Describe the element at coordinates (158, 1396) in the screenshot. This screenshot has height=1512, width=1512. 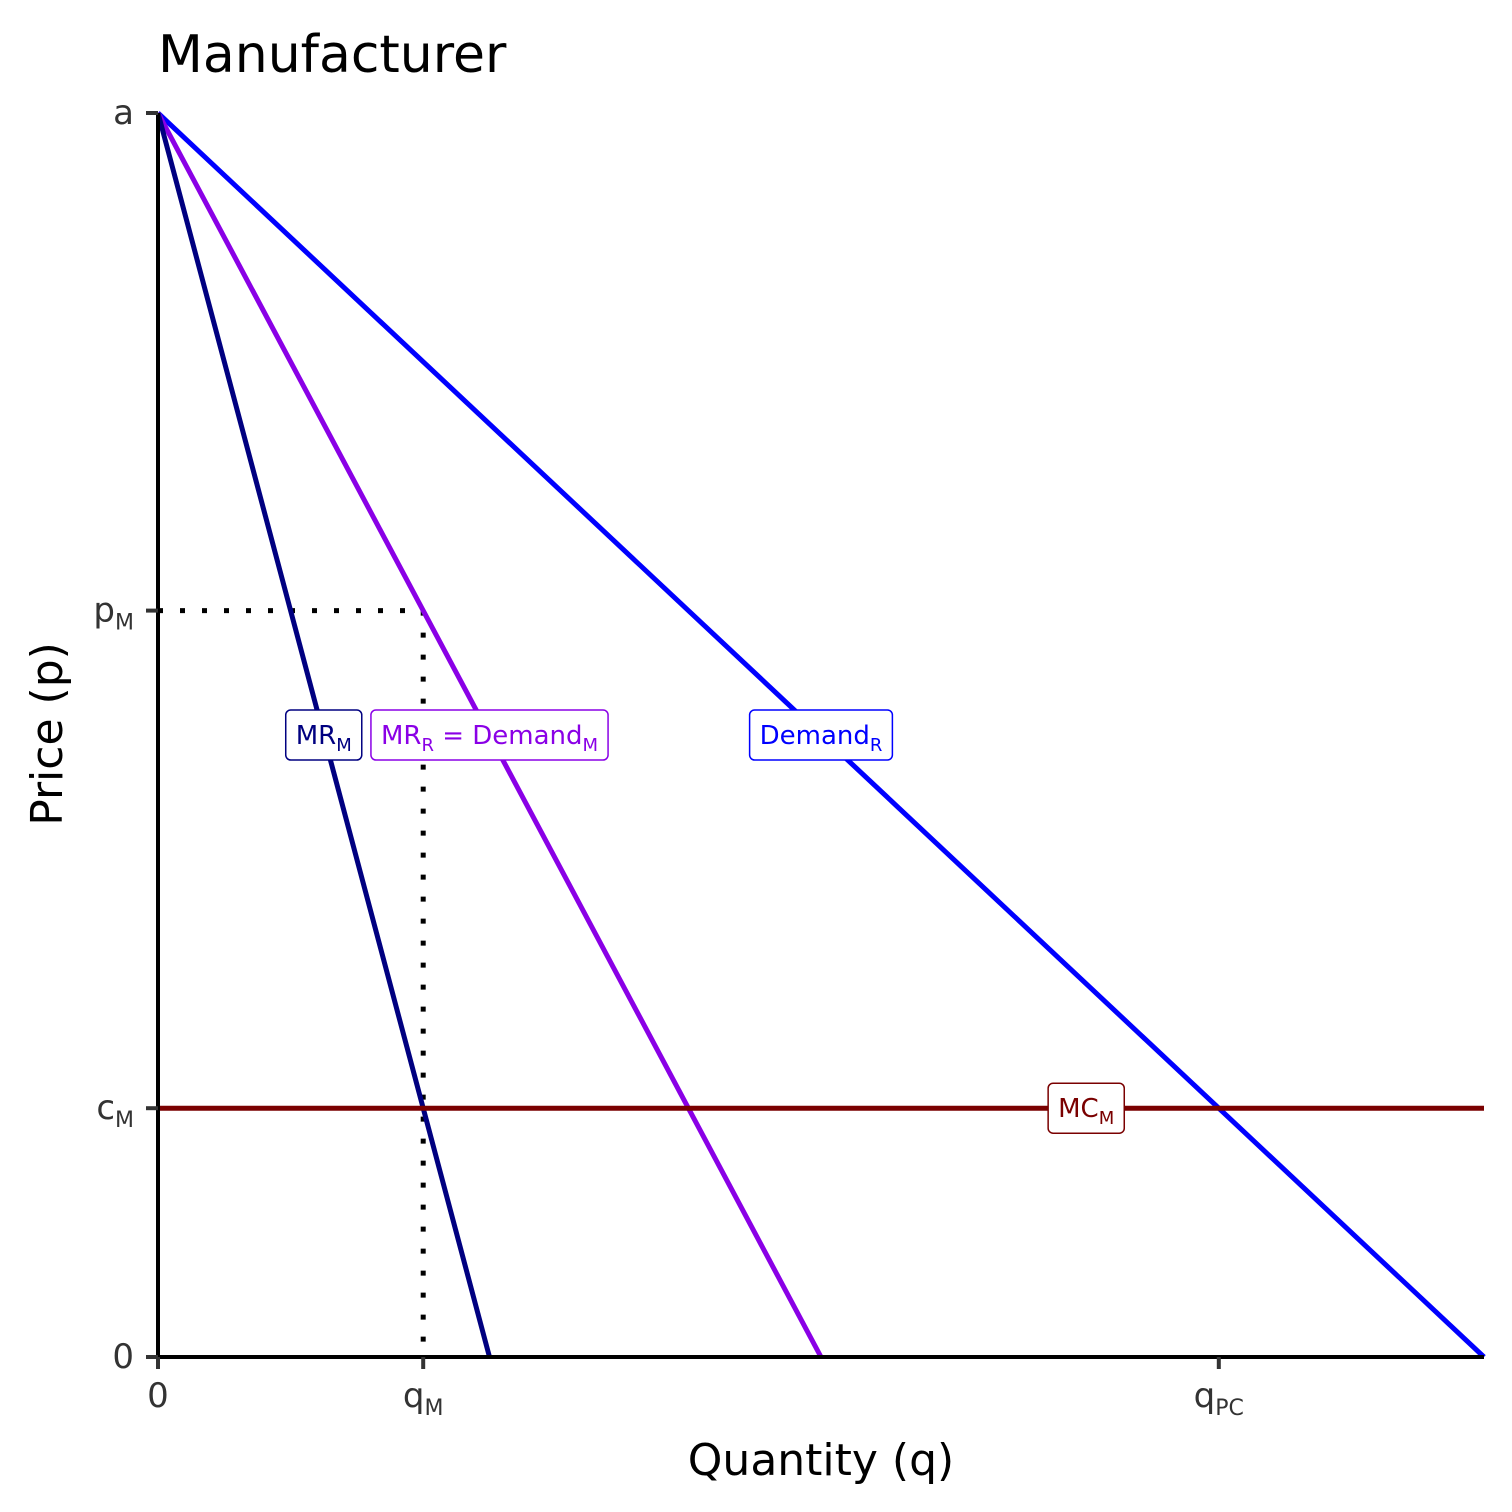
I see `x-tick-label-0: 0` at that location.